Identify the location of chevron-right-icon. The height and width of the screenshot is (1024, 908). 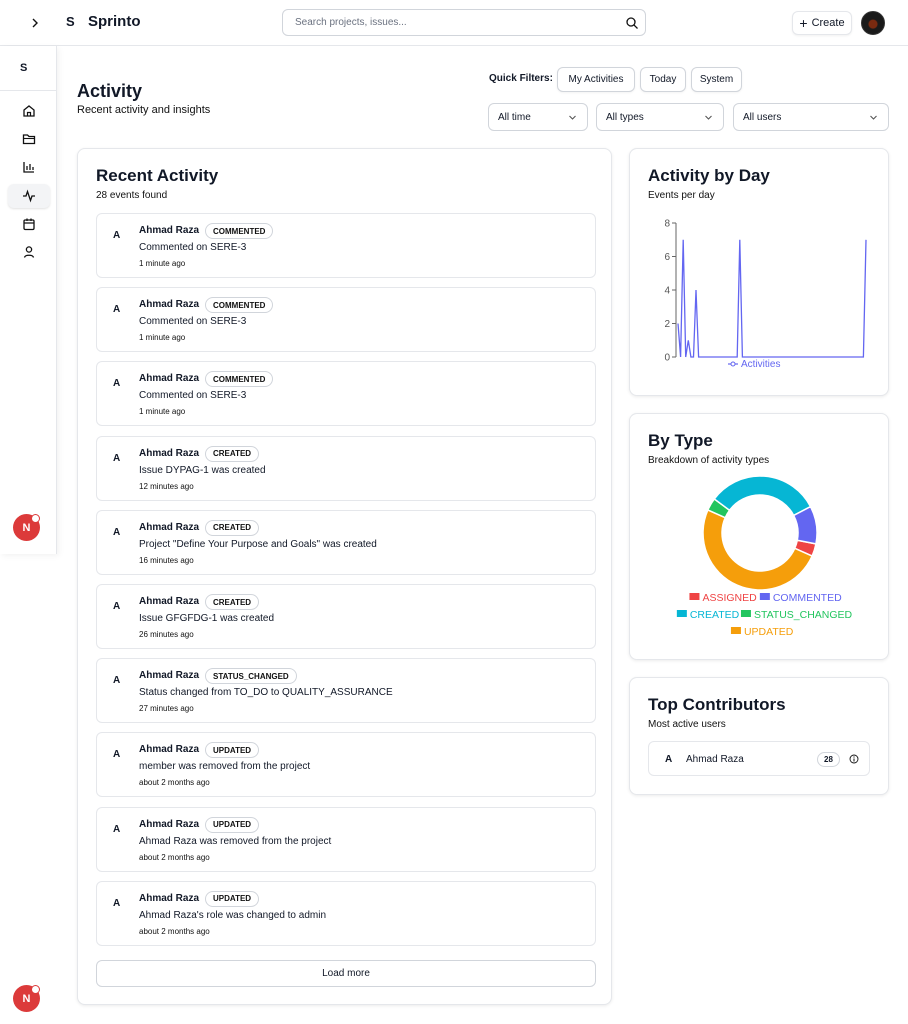
(35, 23).